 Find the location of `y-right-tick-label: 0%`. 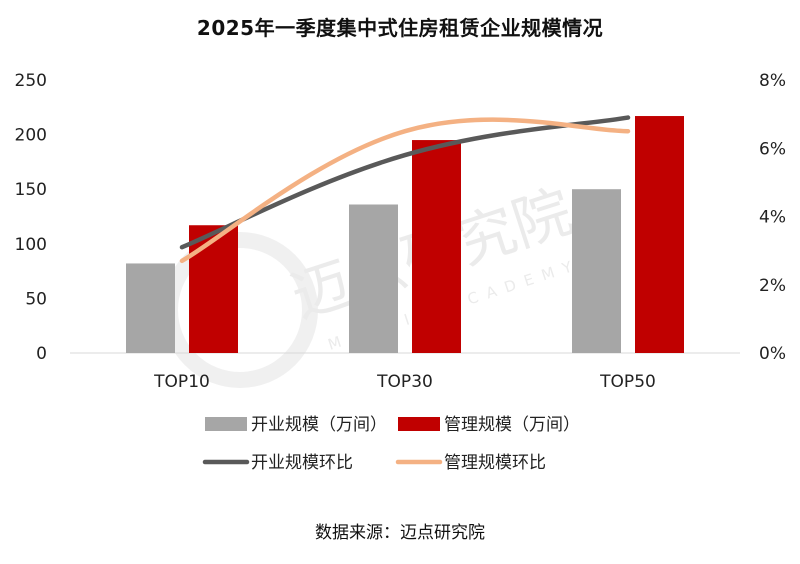

y-right-tick-label: 0% is located at coordinates (772, 354).